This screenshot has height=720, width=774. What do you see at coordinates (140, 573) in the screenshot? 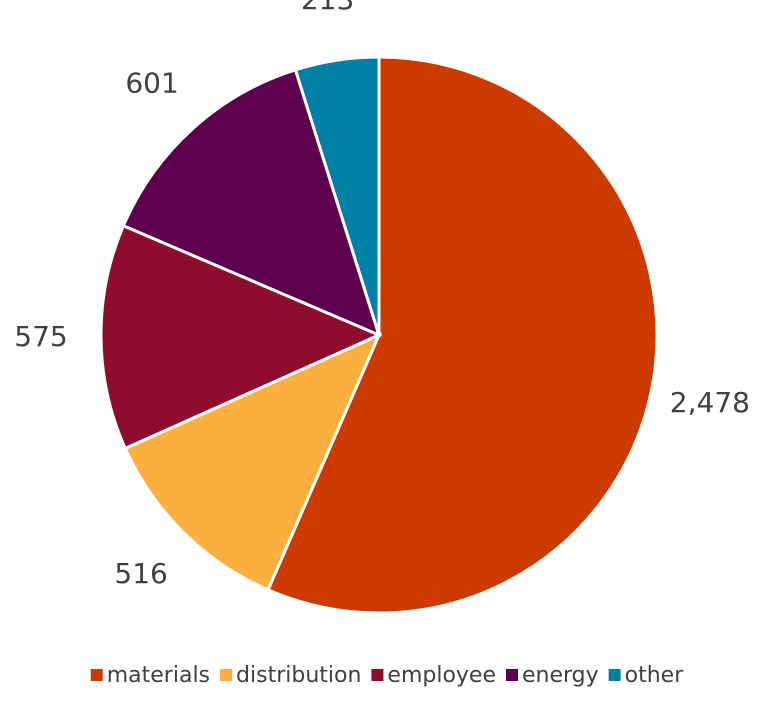
I see `data-label: 516` at bounding box center [140, 573].